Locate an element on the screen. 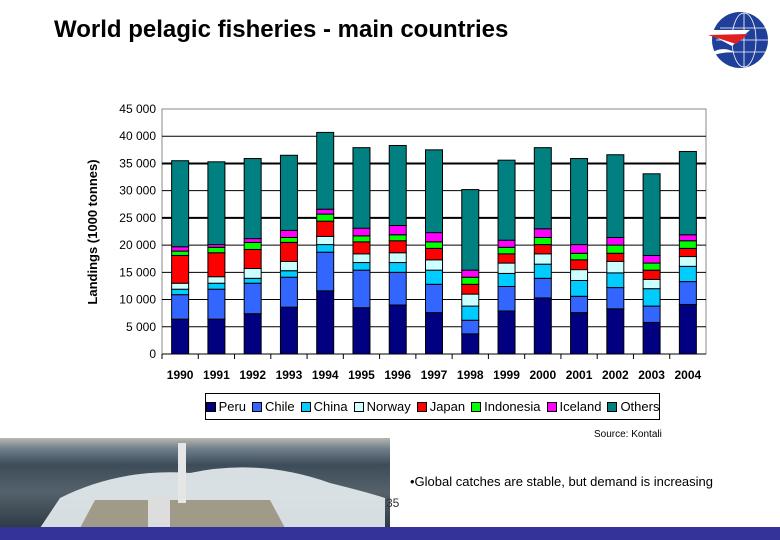 This screenshot has height=540, width=780. bar-segment-norway-1996 is located at coordinates (397, 258).